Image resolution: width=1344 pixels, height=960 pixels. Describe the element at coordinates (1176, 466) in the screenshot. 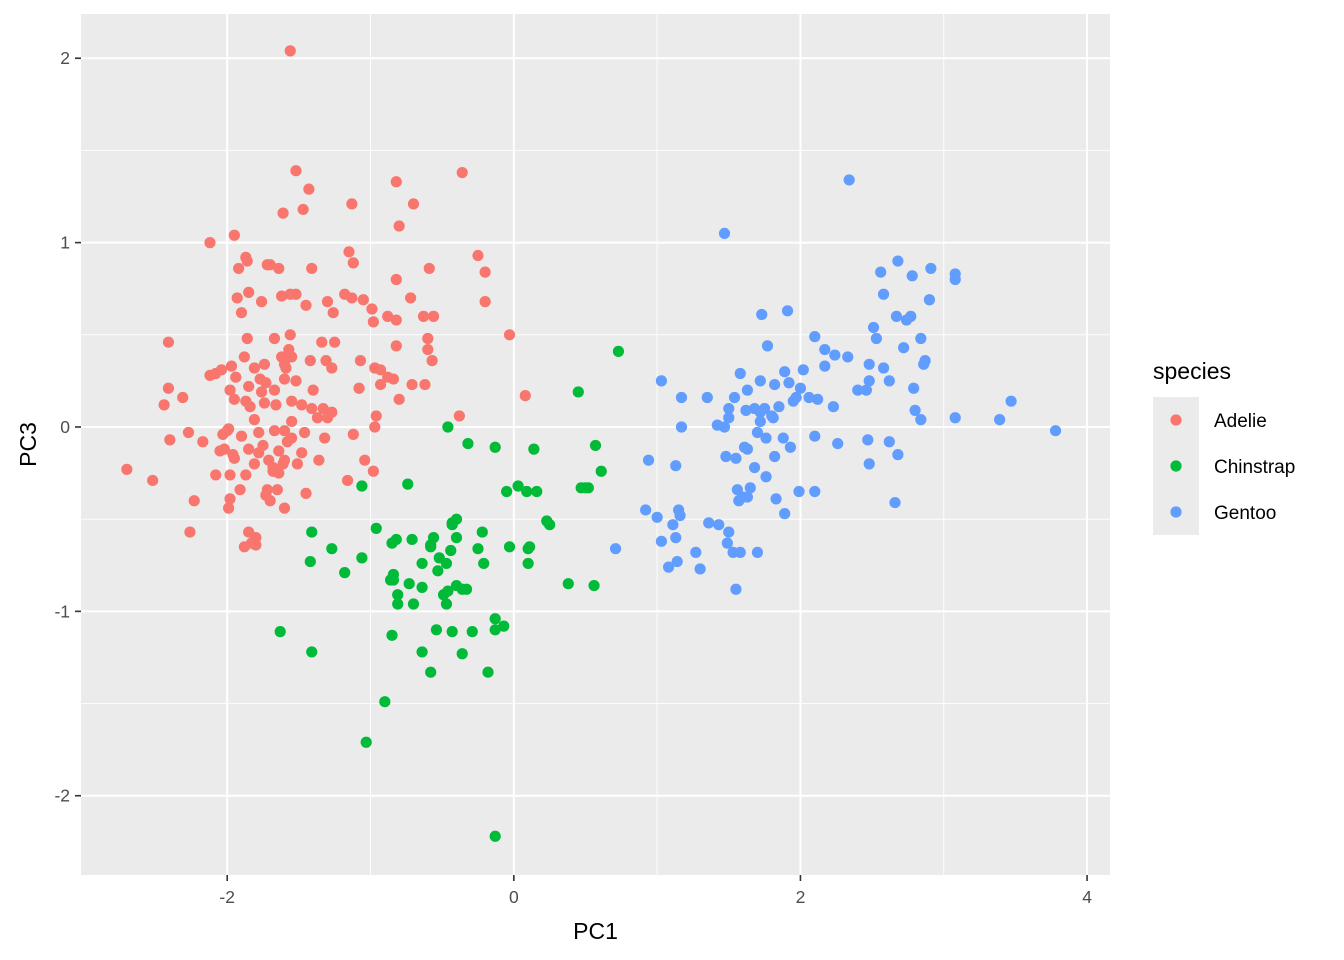

I see `legend-key-chinstrap` at that location.